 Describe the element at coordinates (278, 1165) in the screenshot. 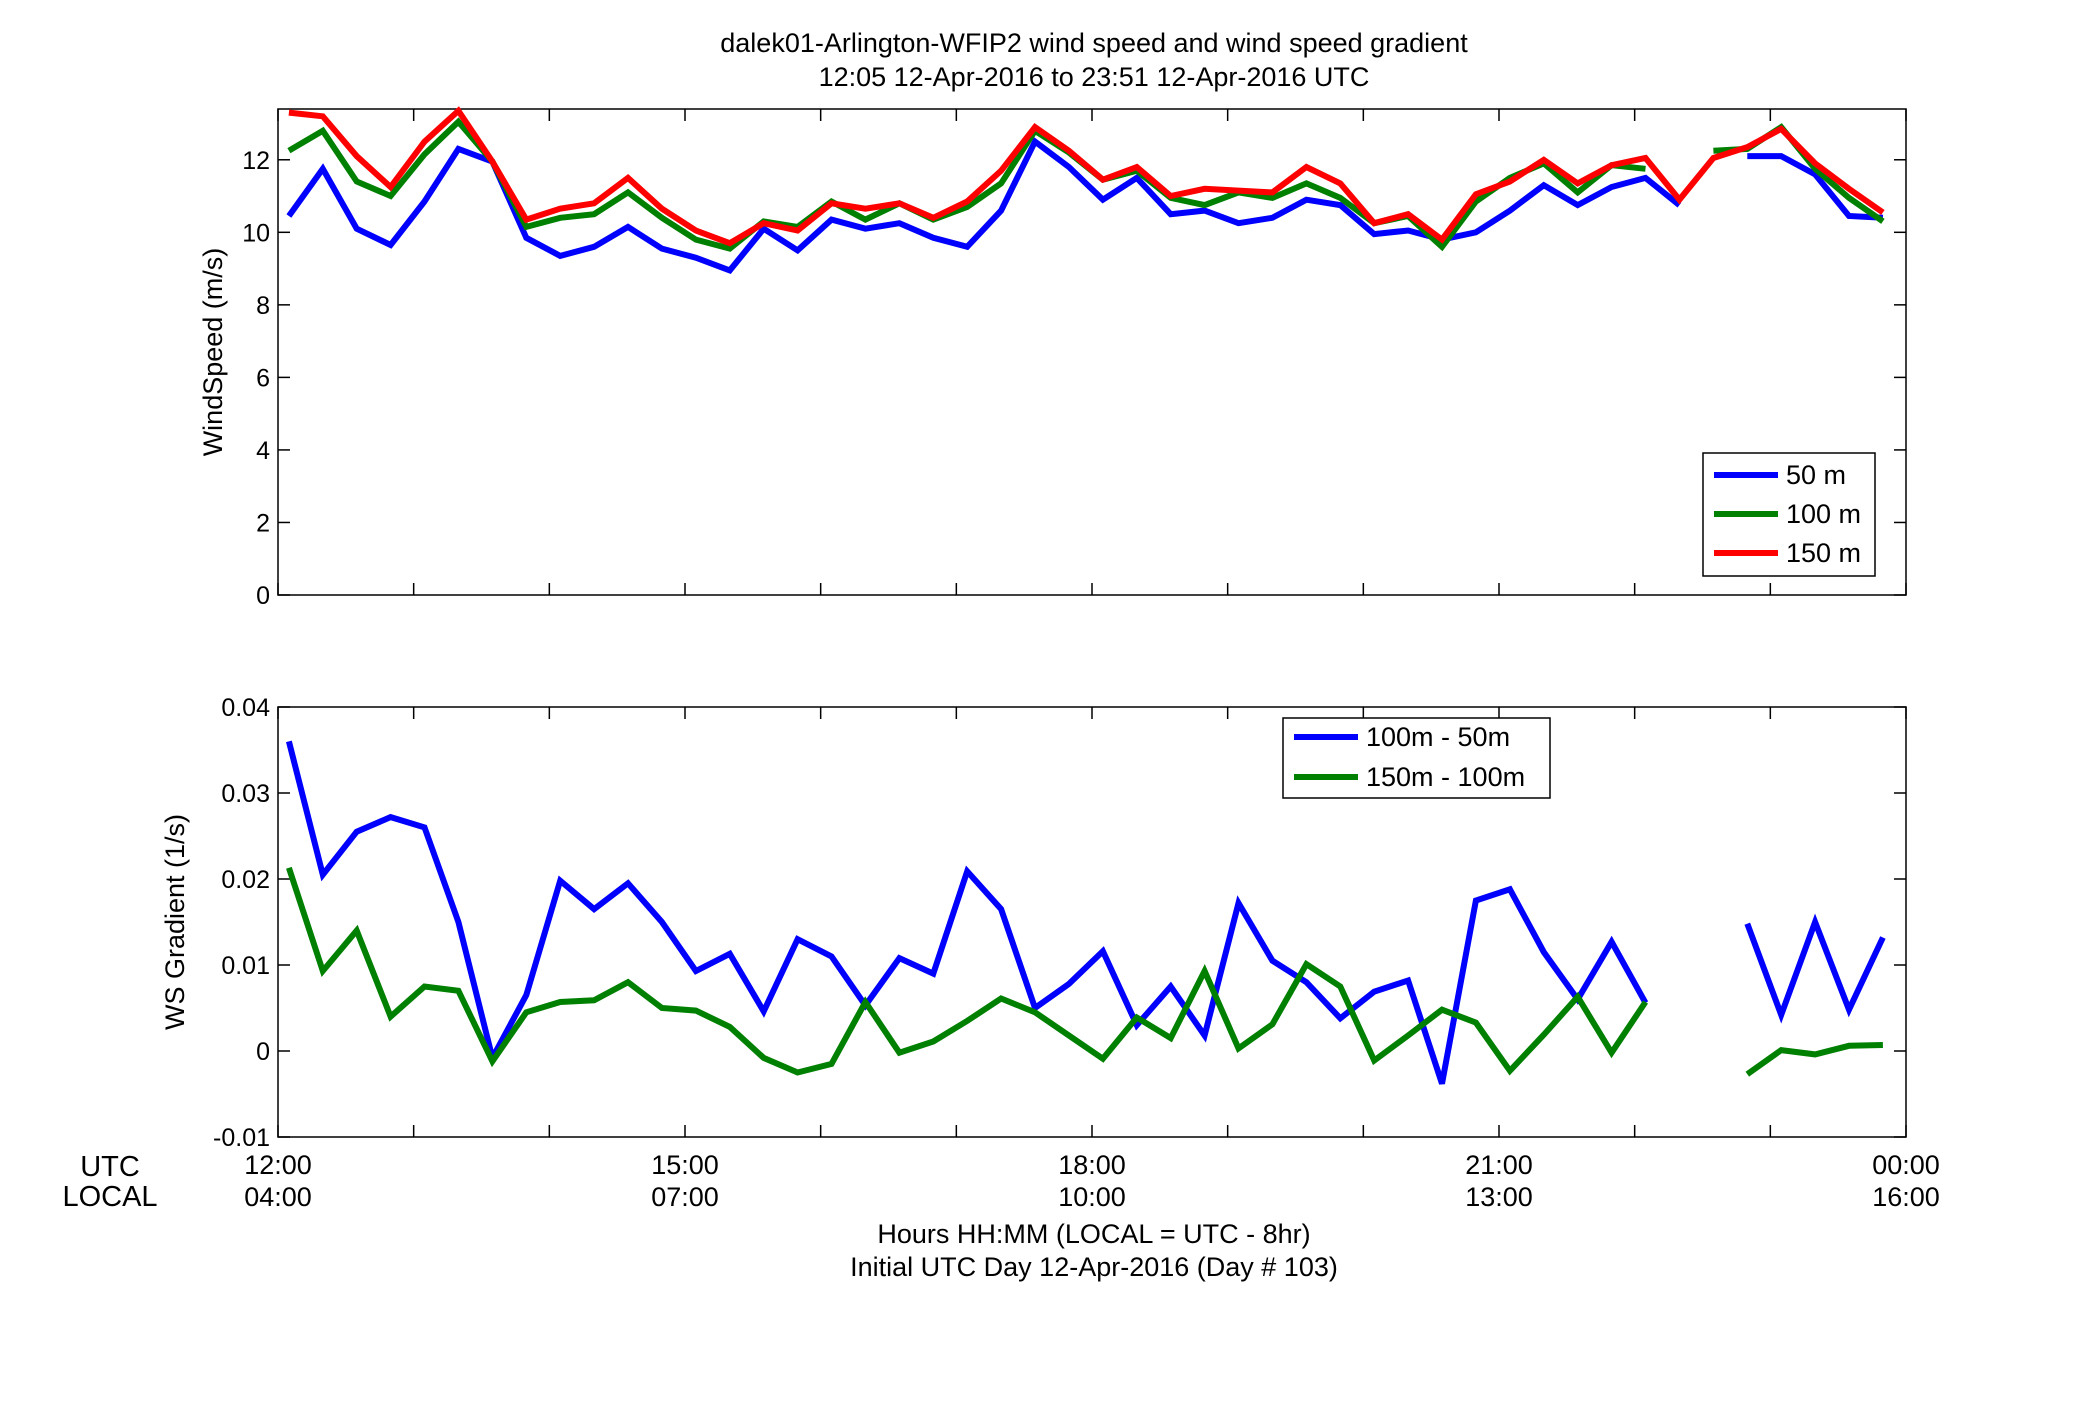

I see `x-tick-label-utc: 12:00` at that location.